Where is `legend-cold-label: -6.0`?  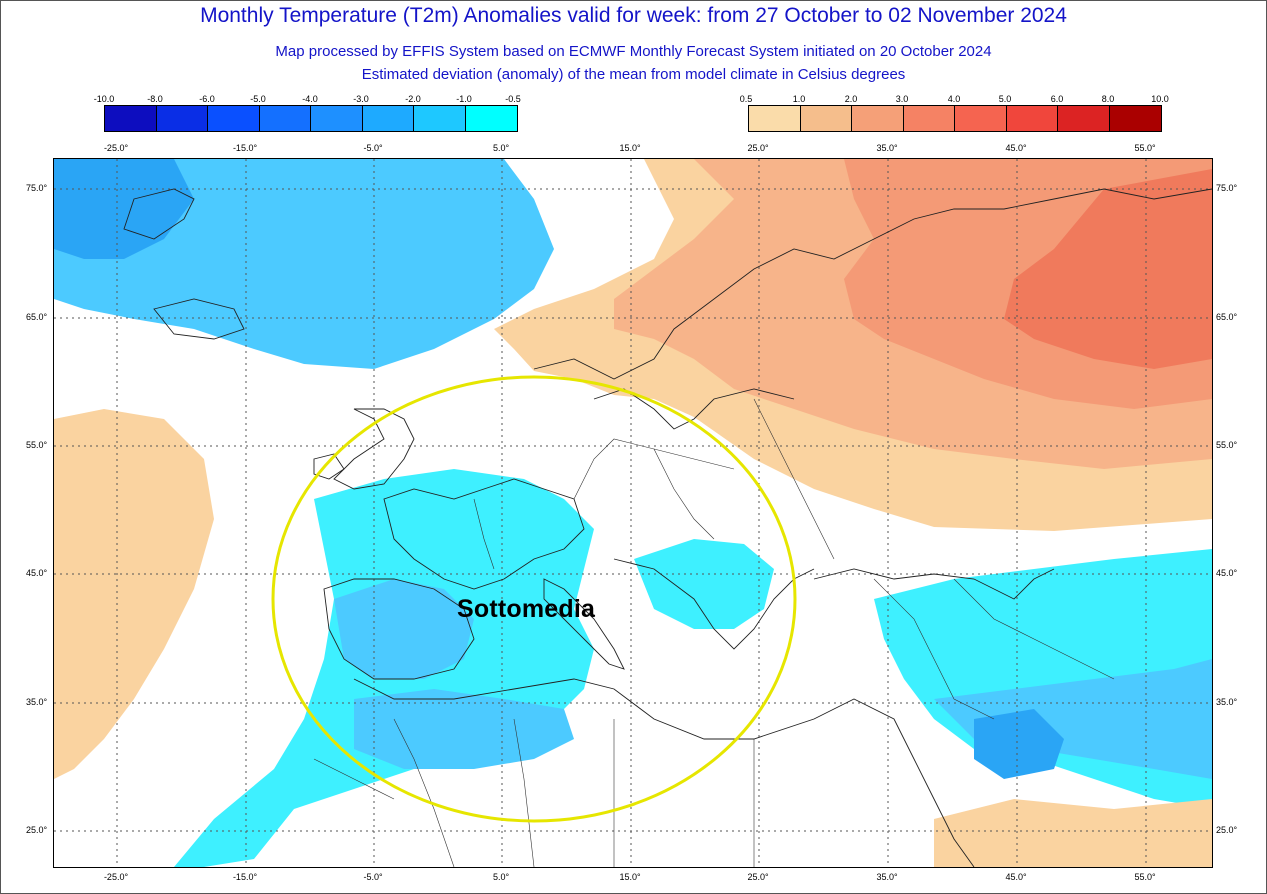 legend-cold-label: -6.0 is located at coordinates (207, 99).